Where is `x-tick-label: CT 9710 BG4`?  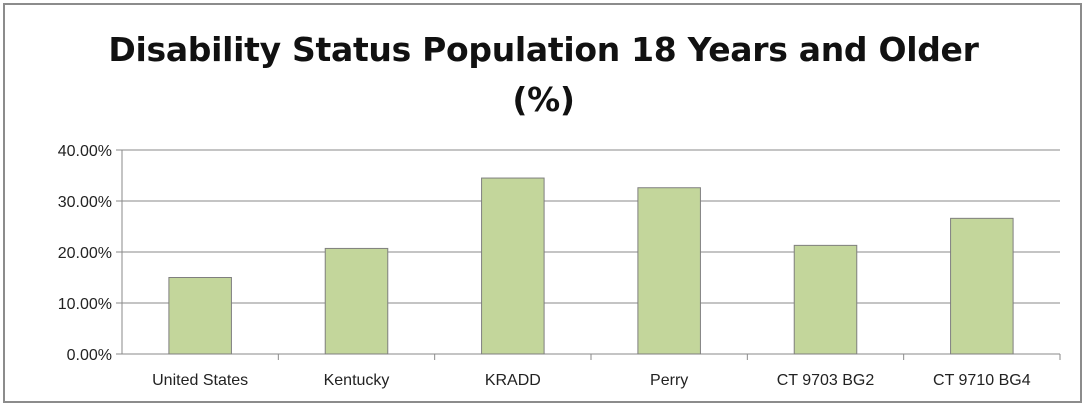
x-tick-label: CT 9710 BG4 is located at coordinates (982, 380).